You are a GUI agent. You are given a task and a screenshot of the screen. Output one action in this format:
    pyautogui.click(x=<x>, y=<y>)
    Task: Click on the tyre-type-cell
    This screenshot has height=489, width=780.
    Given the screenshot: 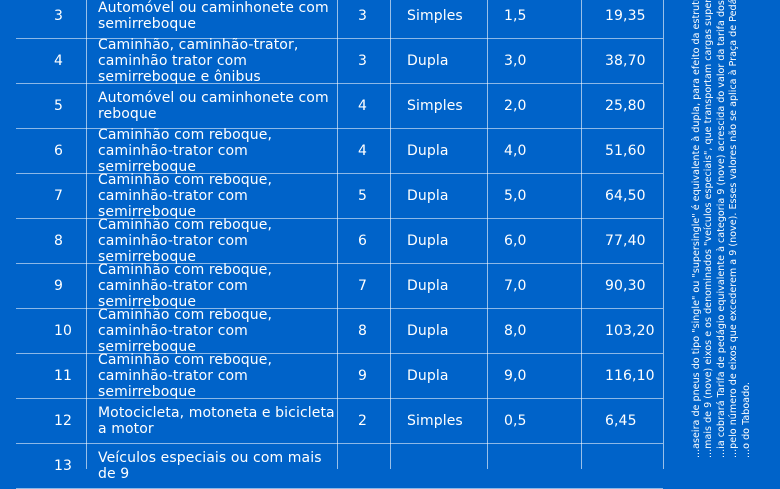 What is the action you would take?
    pyautogui.click(x=438, y=466)
    